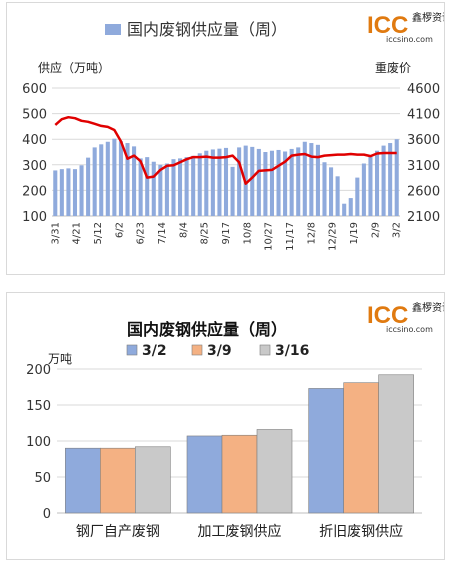 This screenshot has height=565, width=453. I want to click on category-label: 加工废钢供应, so click(240, 531).